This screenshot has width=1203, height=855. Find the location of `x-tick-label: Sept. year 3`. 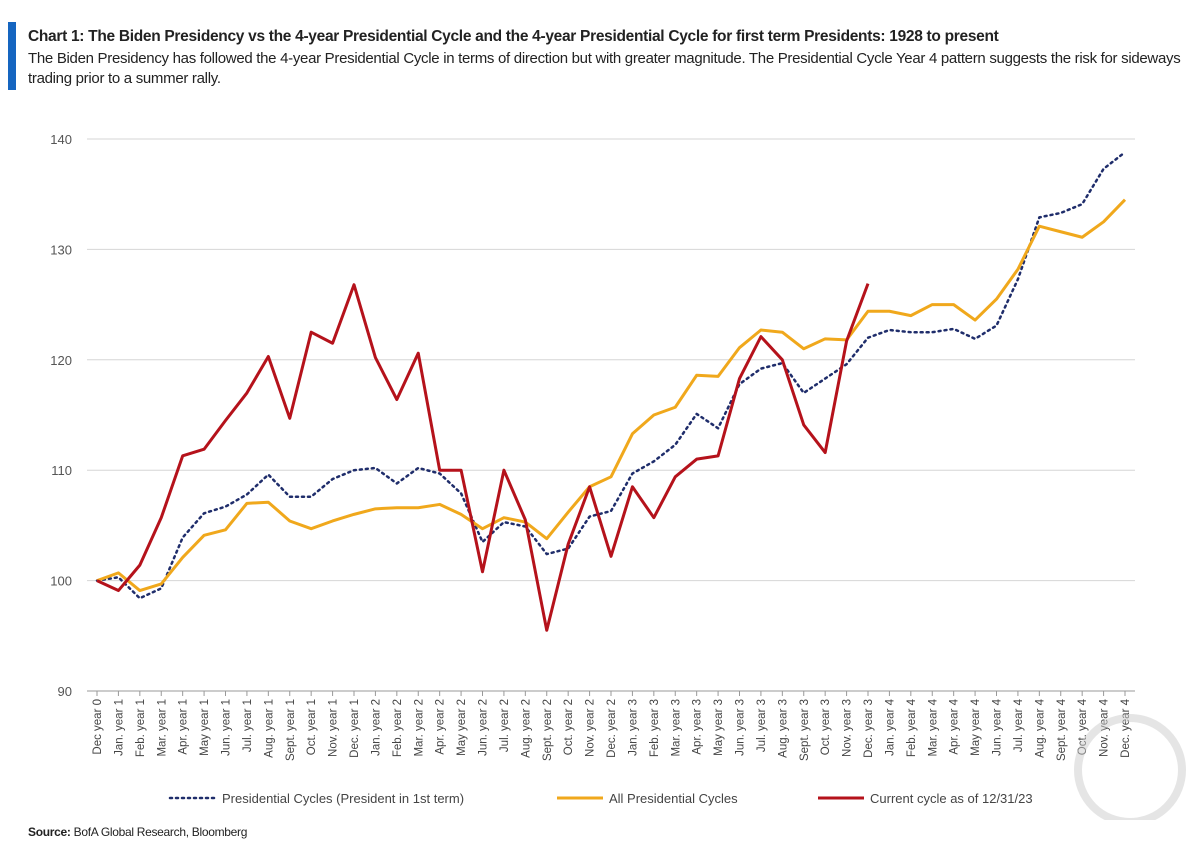

x-tick-label: Sept. year 3 is located at coordinates (805, 730).